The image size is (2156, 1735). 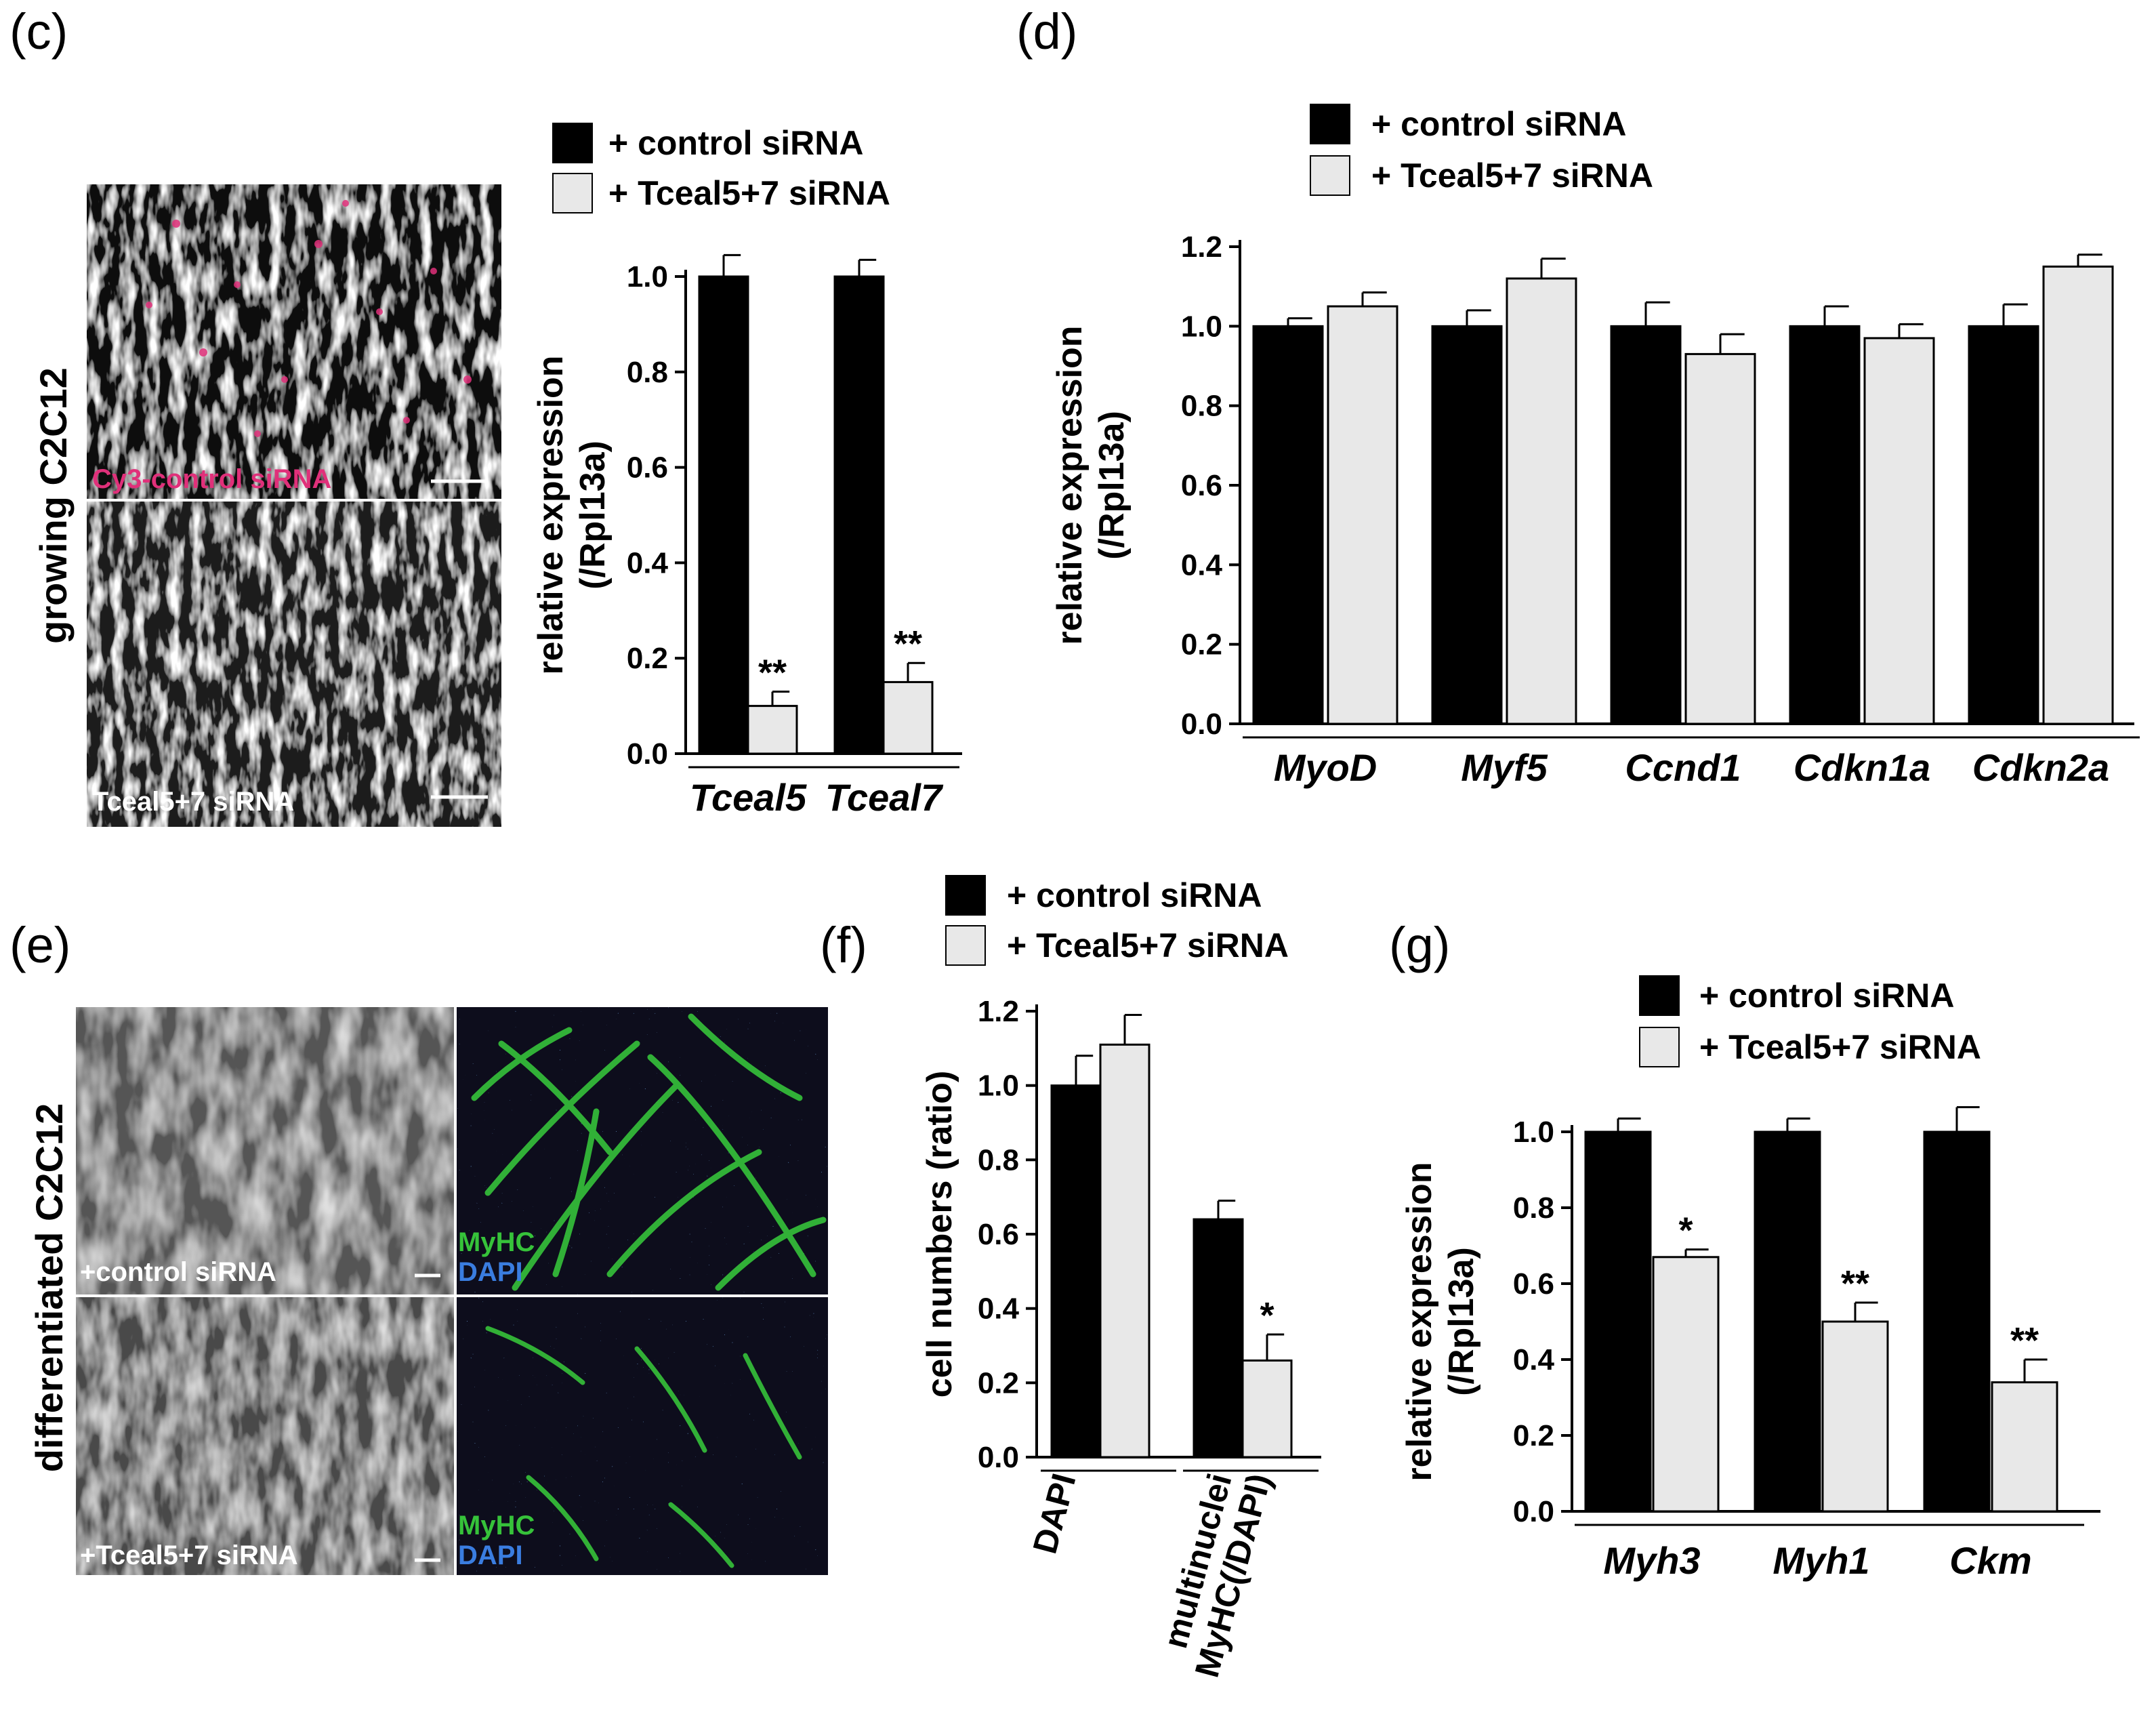 What do you see at coordinates (649, 1152) in the screenshot?
I see `myhc-fibers-control` at bounding box center [649, 1152].